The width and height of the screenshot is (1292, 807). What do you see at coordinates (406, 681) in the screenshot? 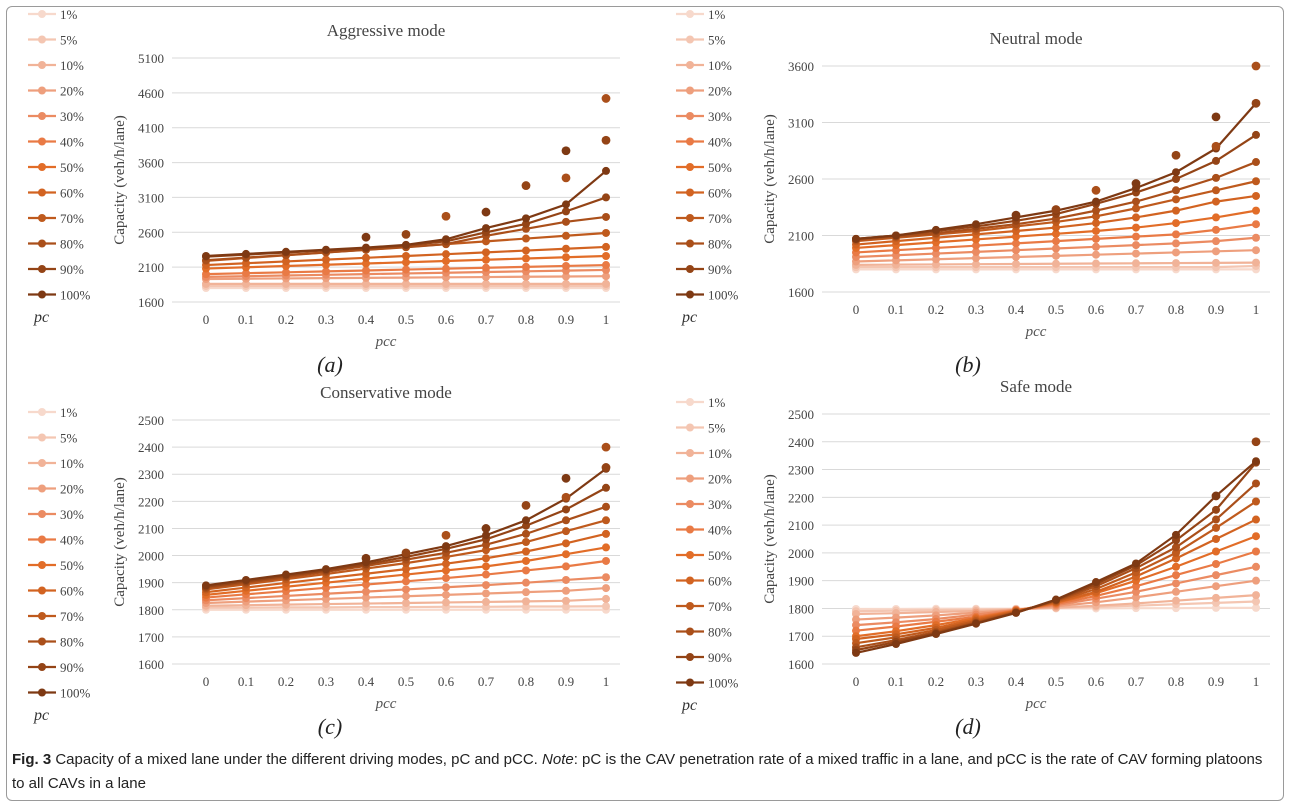
I see `x-tick-label: 0.5` at bounding box center [406, 681].